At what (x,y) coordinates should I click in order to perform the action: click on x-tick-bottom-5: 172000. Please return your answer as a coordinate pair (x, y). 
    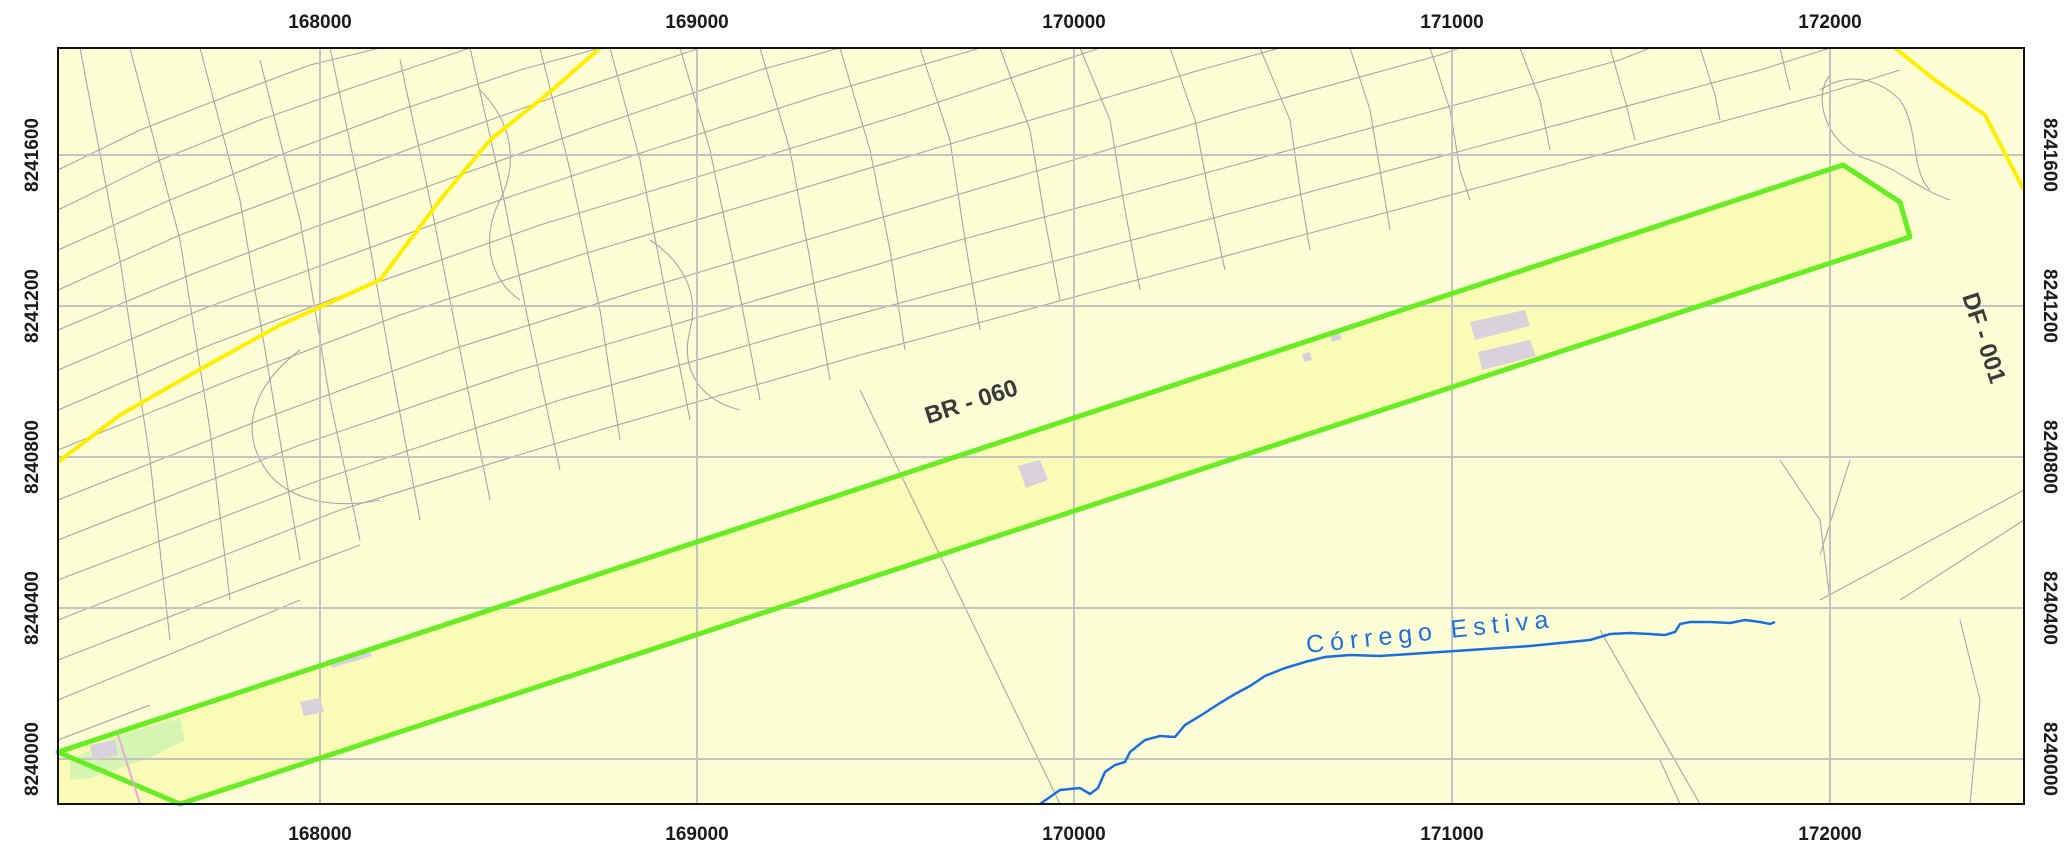
    Looking at the image, I should click on (1829, 834).